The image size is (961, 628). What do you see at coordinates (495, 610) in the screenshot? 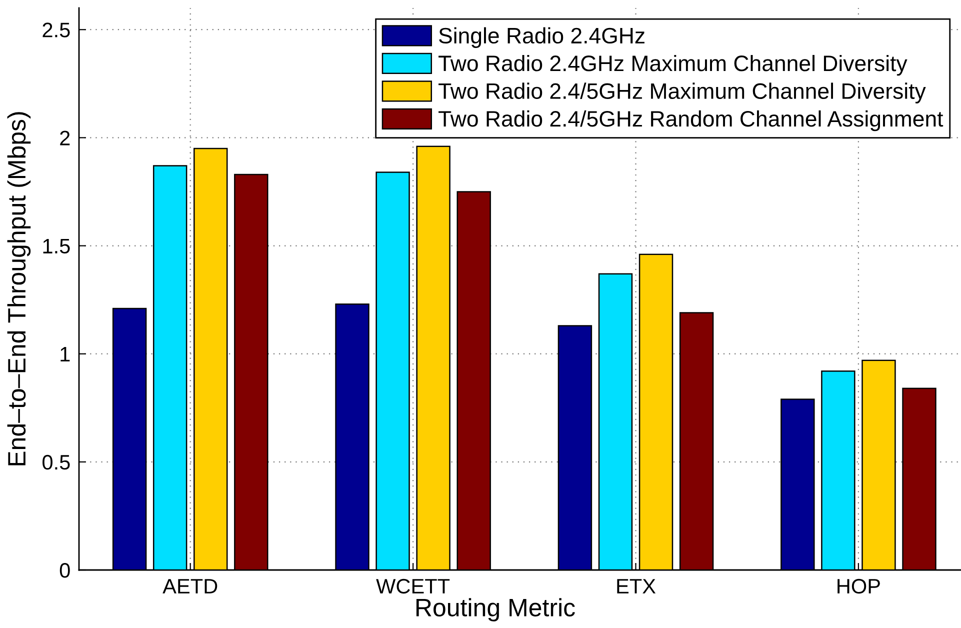
I see `x-axis-title: Routing Metric` at bounding box center [495, 610].